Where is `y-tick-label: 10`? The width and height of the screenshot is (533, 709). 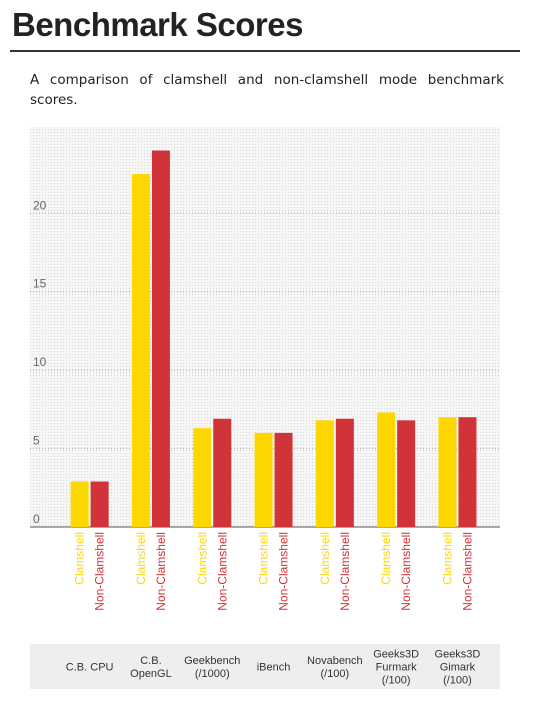
y-tick-label: 10 is located at coordinates (40, 362).